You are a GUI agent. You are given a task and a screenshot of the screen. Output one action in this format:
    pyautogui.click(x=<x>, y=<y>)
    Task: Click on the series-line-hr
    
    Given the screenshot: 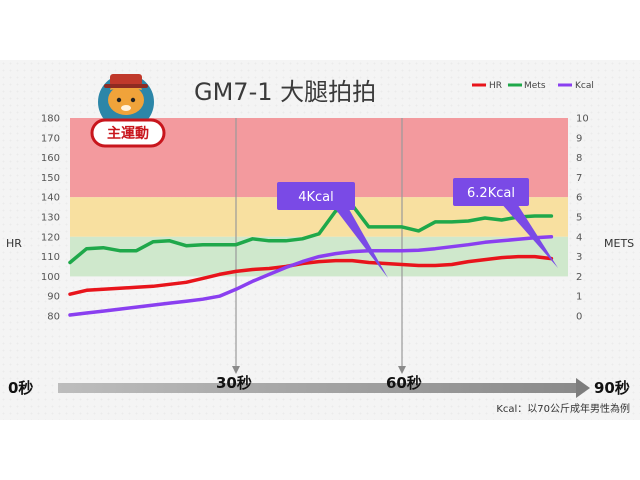 What is the action you would take?
    pyautogui.click(x=311, y=275)
    